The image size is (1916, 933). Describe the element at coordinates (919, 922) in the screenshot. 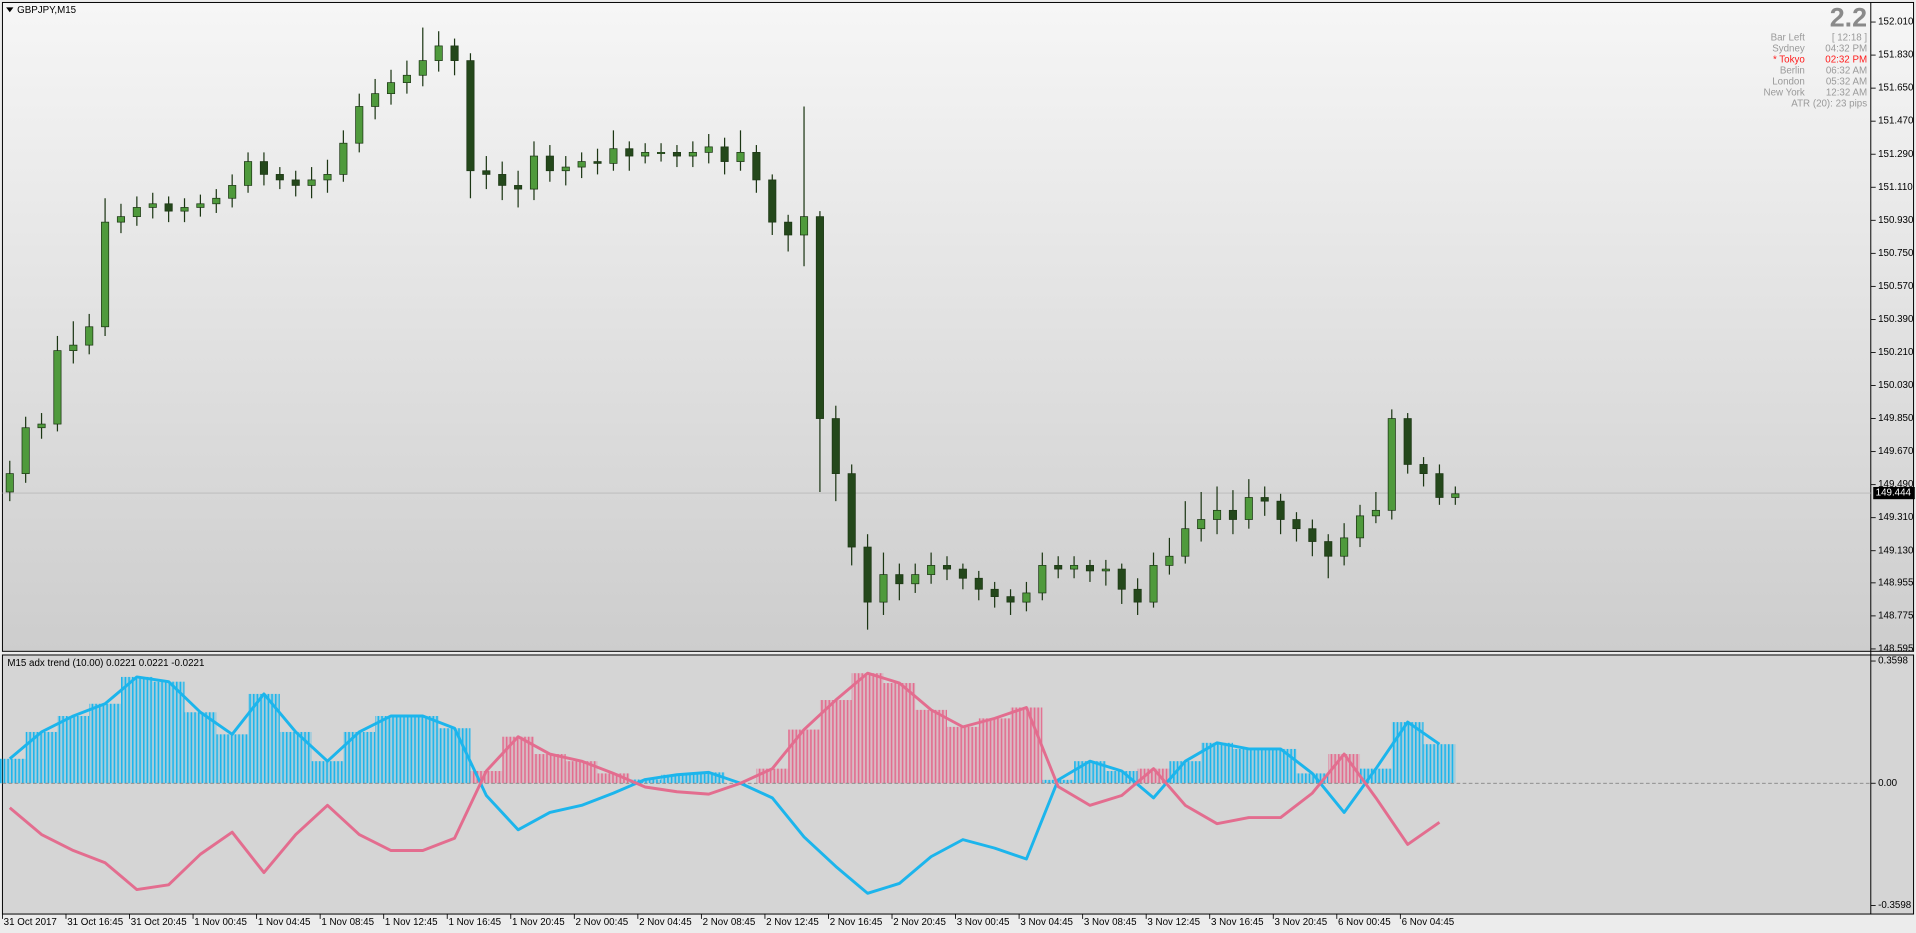

I see `x-tick-label: 2 Nov 20:45` at that location.